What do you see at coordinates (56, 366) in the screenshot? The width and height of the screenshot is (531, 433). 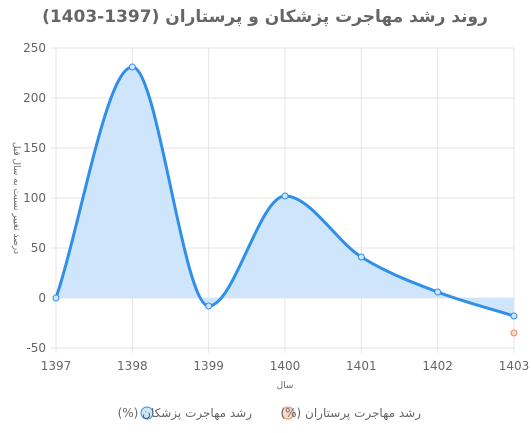 I see `x-tick-label: 1397` at bounding box center [56, 366].